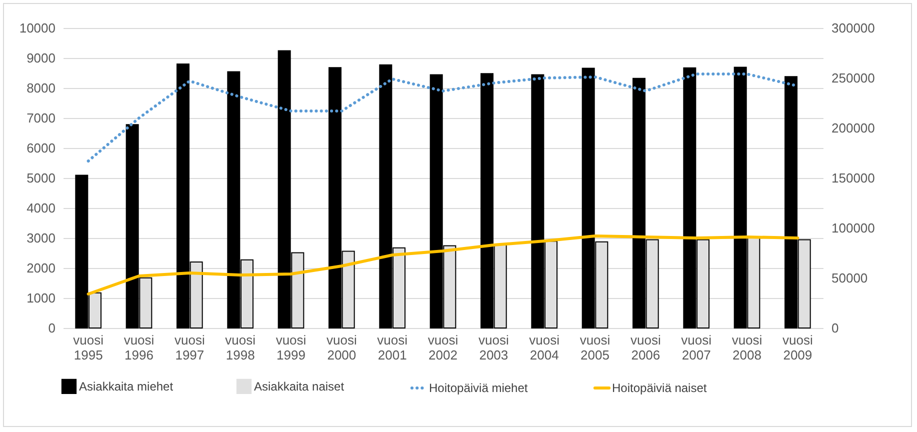  Describe the element at coordinates (443, 347) in the screenshot. I see `x-tick-label: vuosi 2002` at that location.